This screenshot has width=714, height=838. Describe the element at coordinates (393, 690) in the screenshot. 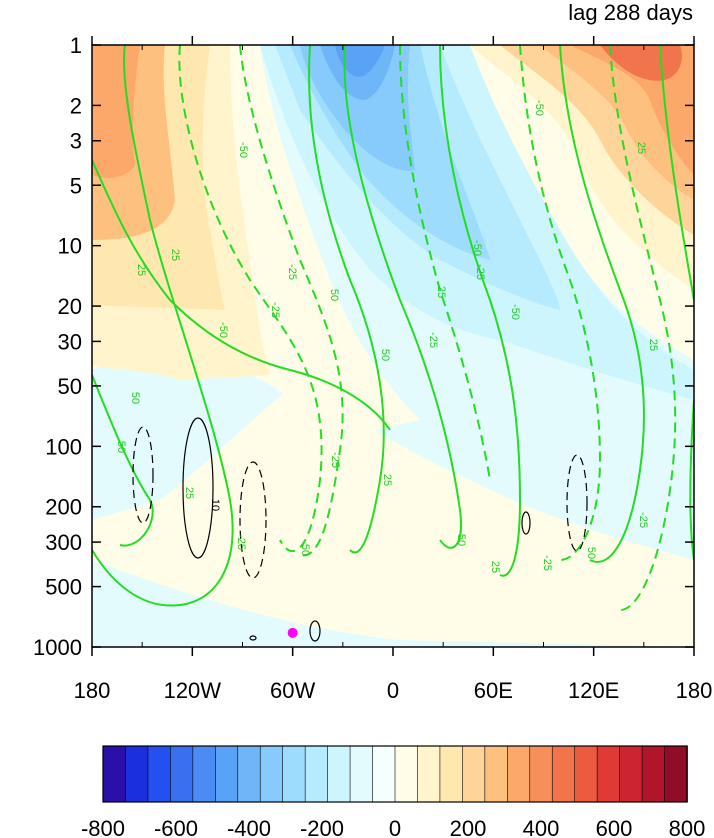

I see `x-tick-label: 0` at that location.